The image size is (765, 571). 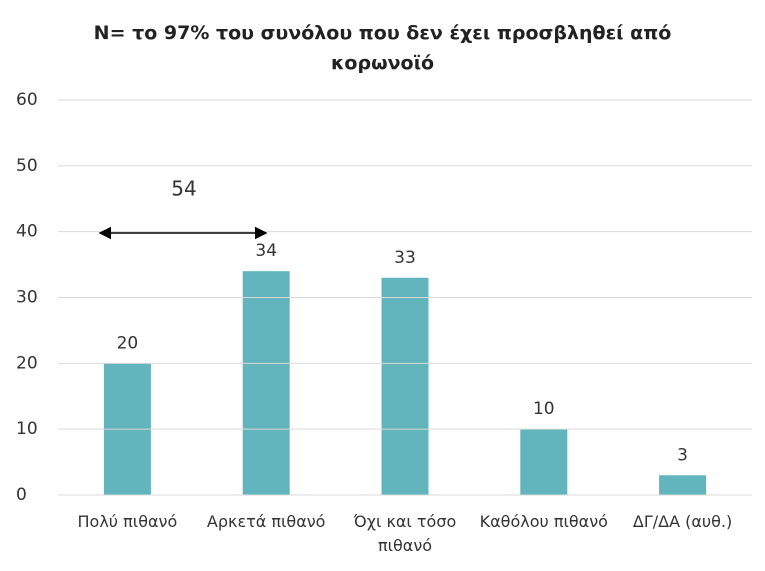 I want to click on y-tick-label: 10, so click(x=27, y=429).